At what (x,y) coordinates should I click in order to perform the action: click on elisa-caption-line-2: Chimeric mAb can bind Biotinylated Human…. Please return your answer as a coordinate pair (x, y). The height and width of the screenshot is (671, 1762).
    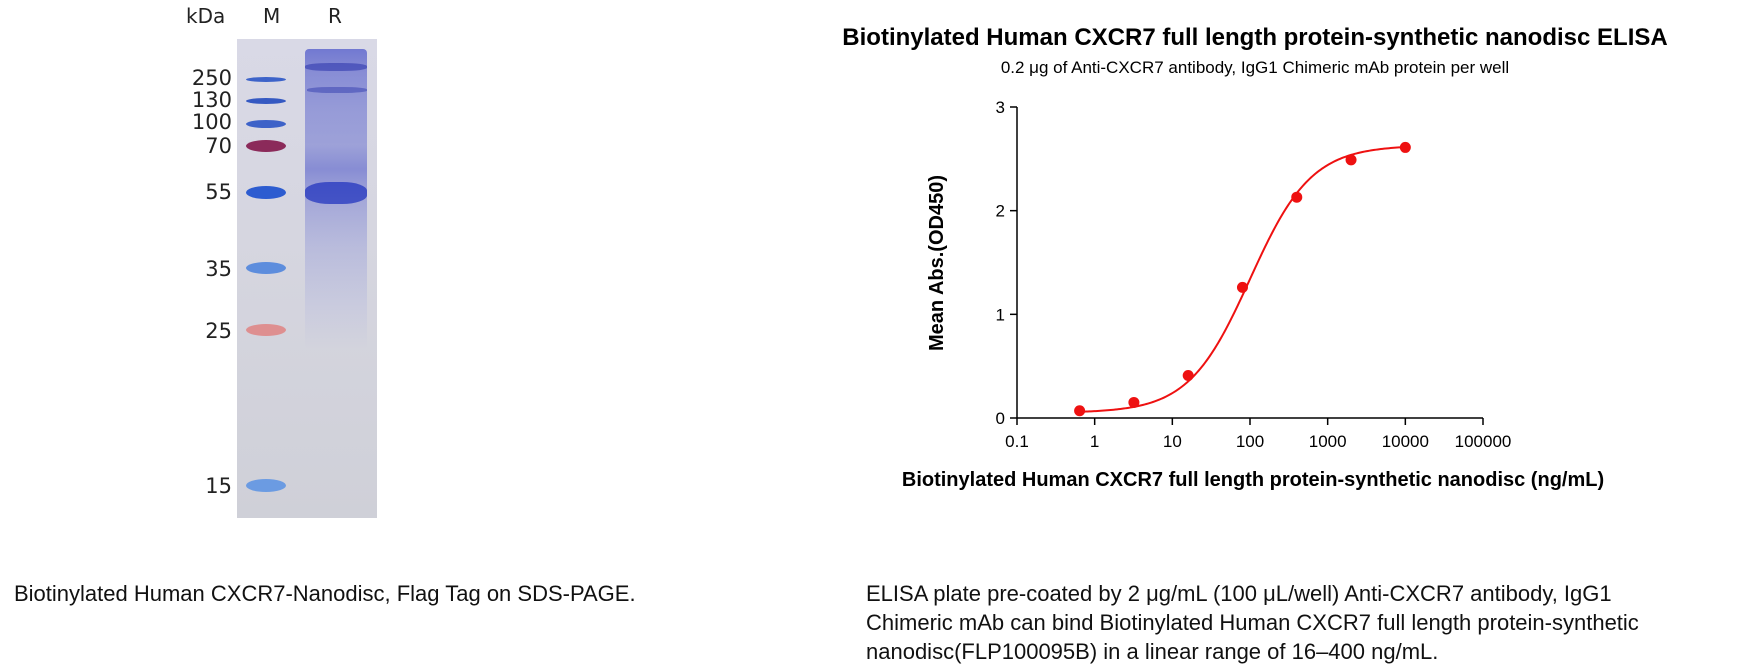
    Looking at the image, I should click on (1252, 622).